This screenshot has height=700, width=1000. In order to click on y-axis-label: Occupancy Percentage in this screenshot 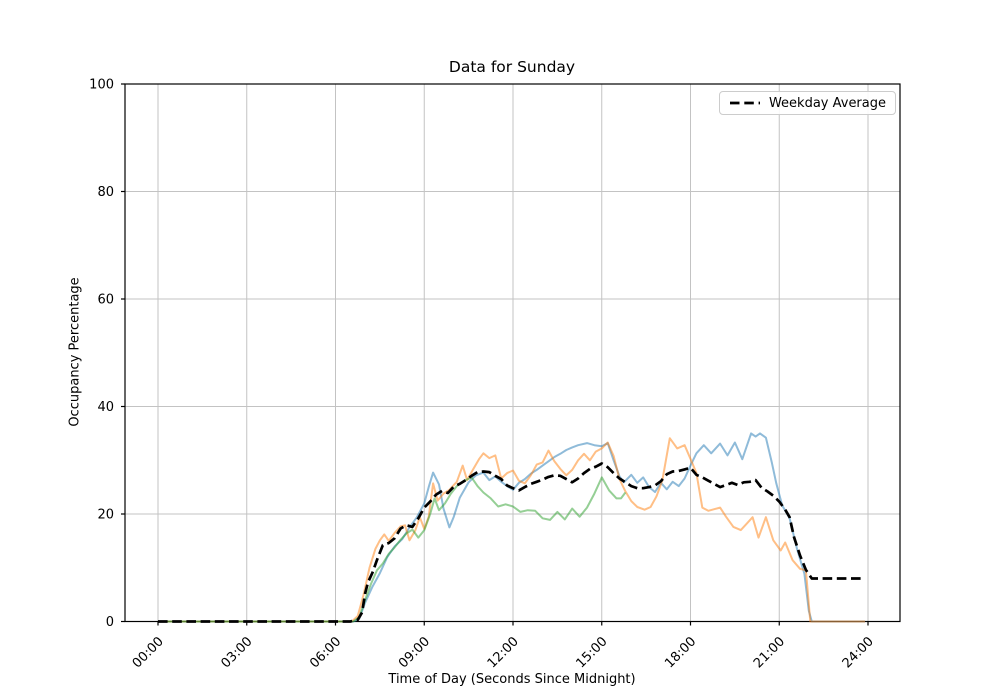, I will do `click(75, 352)`.